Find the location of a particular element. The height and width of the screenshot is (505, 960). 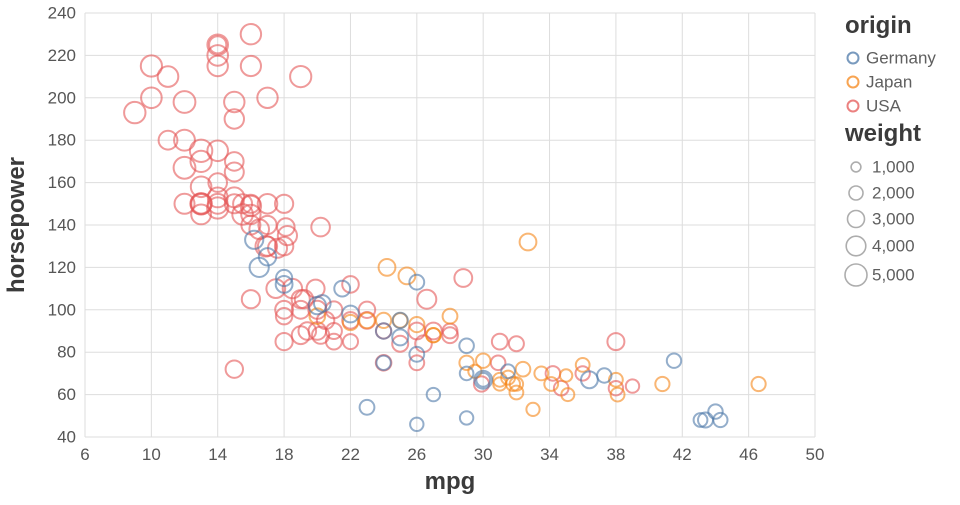

legend-color-label: Germany is located at coordinates (901, 58).